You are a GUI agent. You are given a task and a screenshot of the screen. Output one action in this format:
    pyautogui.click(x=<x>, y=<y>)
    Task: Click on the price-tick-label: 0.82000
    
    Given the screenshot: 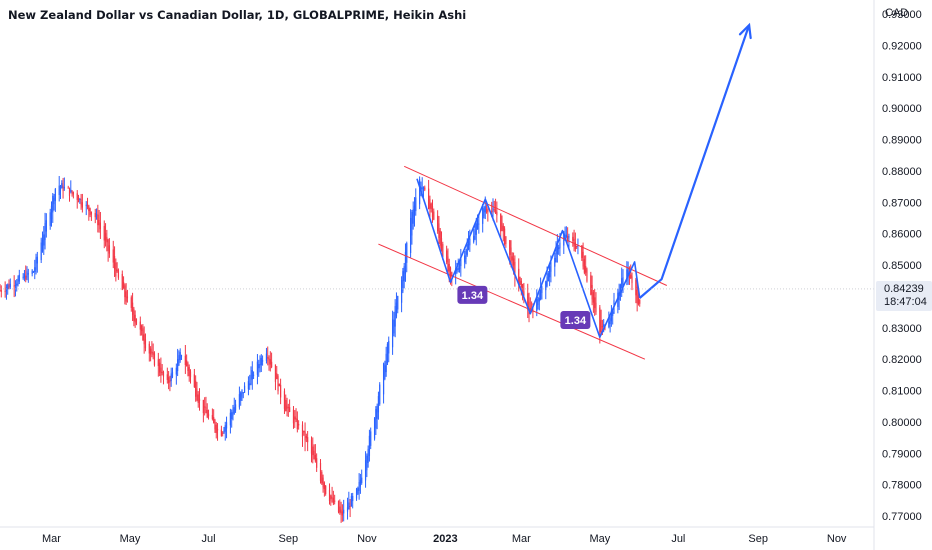 What is the action you would take?
    pyautogui.click(x=902, y=360)
    